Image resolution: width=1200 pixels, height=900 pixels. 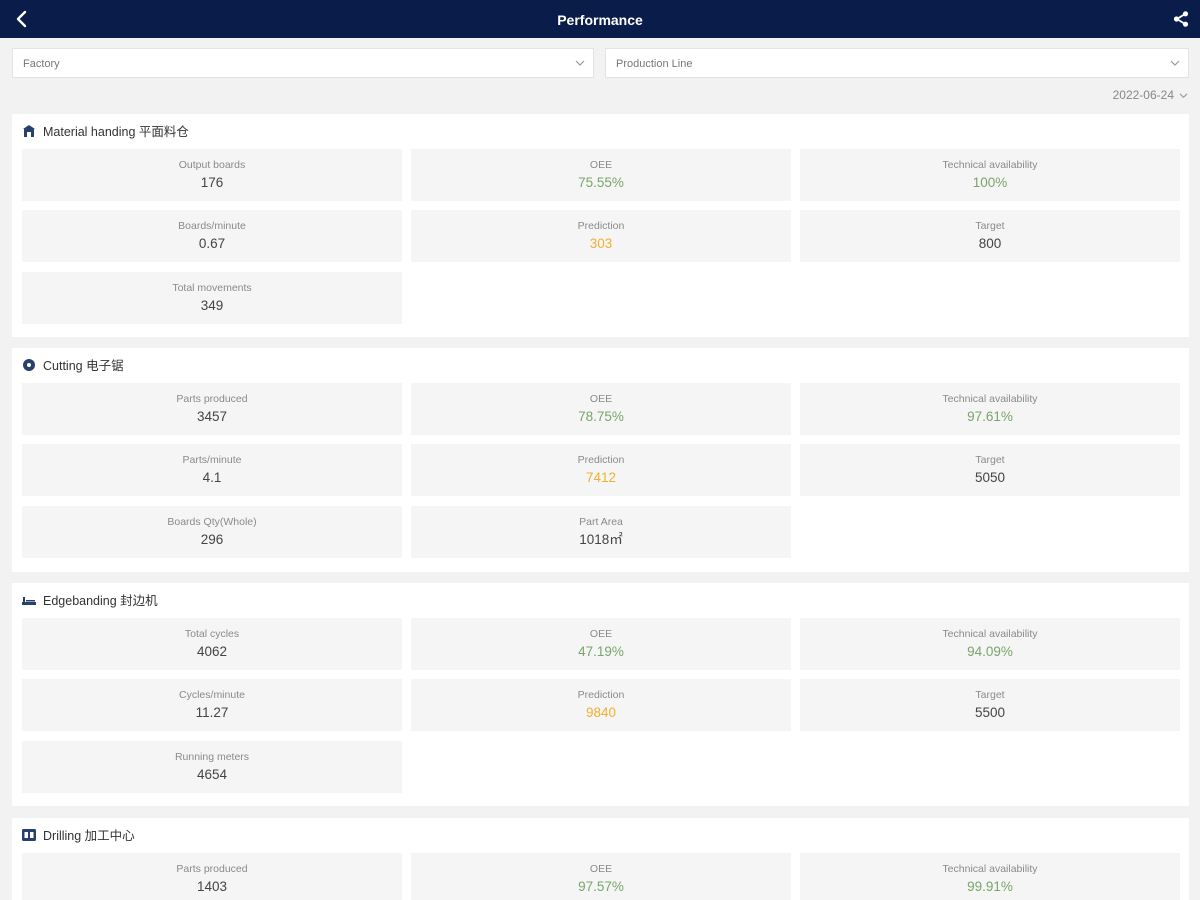 What do you see at coordinates (212, 651) in the screenshot?
I see `metric-value: 4062` at bounding box center [212, 651].